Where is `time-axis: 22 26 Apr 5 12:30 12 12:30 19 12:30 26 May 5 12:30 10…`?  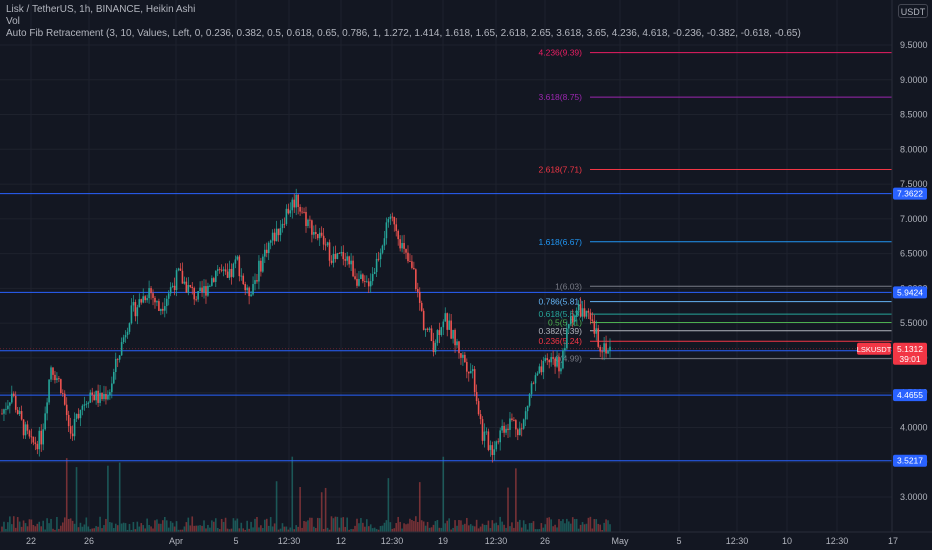 time-axis: 22 26 Apr 5 12:30 12 12:30 19 12:30 26 May 5 12:30 10… is located at coordinates (462, 541).